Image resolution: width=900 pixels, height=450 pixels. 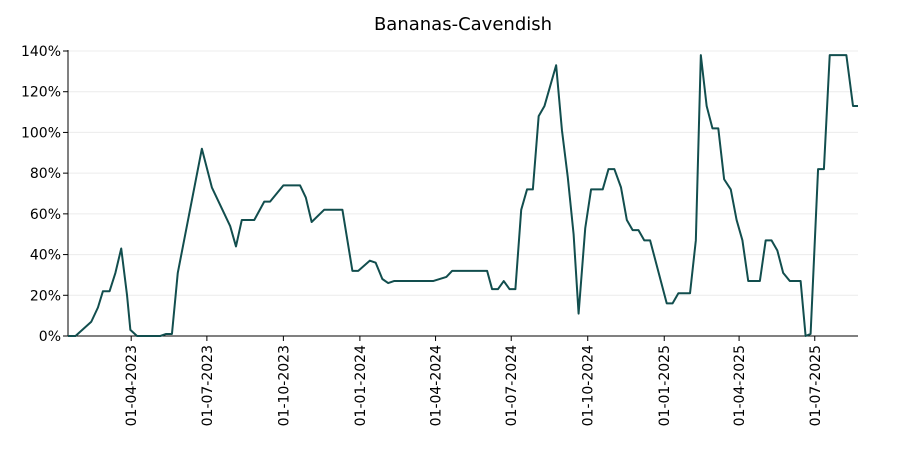 I want to click on y-tick-label: 100%, so click(x=41, y=133).